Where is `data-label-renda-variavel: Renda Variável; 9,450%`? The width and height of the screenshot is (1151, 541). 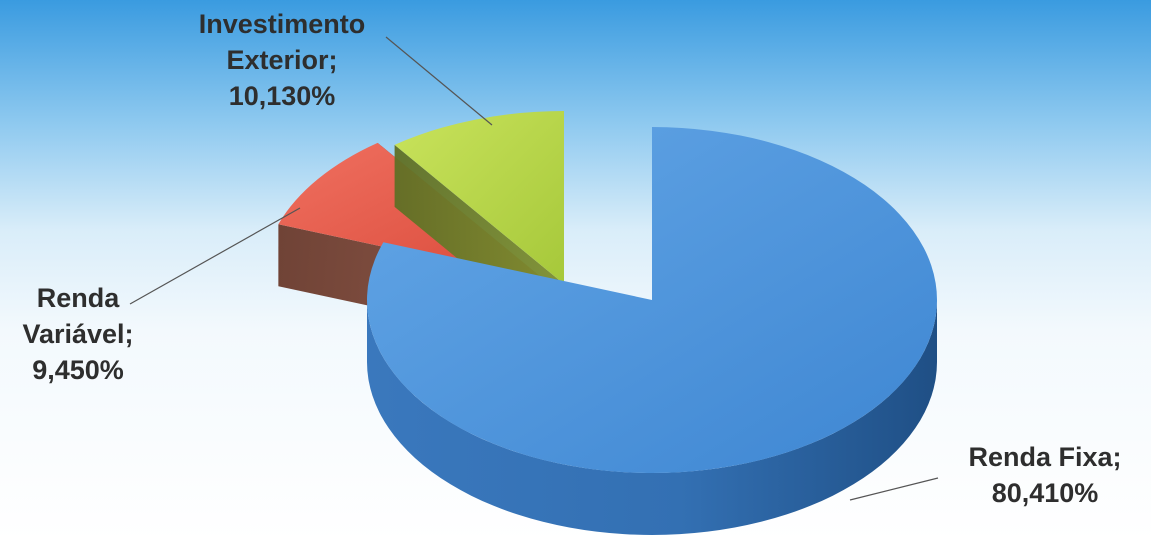
data-label-renda-variavel: Renda Variável; 9,450% is located at coordinates (77, 334).